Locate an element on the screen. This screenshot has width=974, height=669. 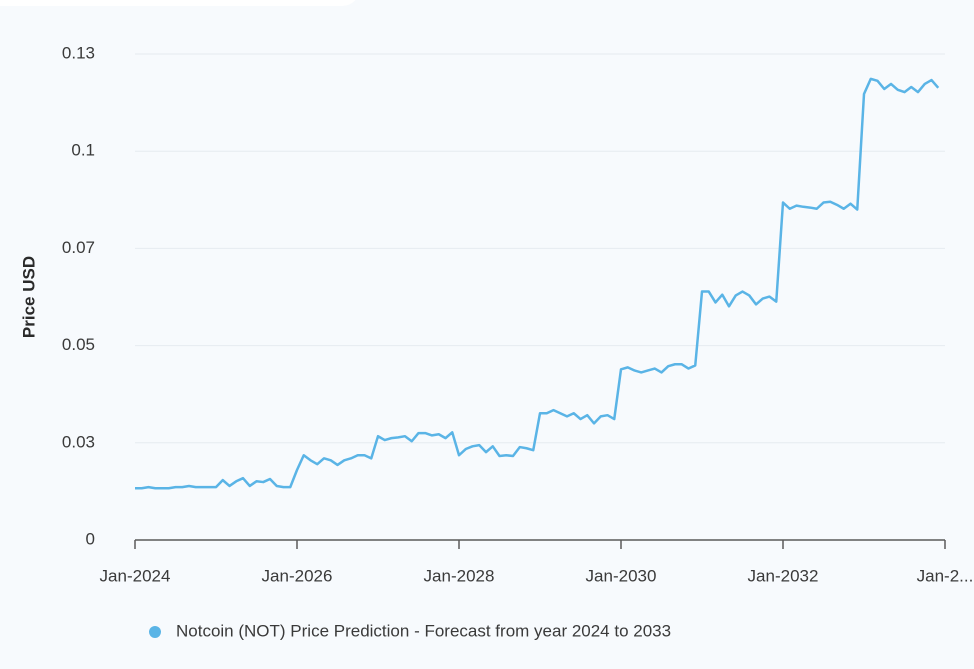
y-tick-label: 0.07 is located at coordinates (78, 247).